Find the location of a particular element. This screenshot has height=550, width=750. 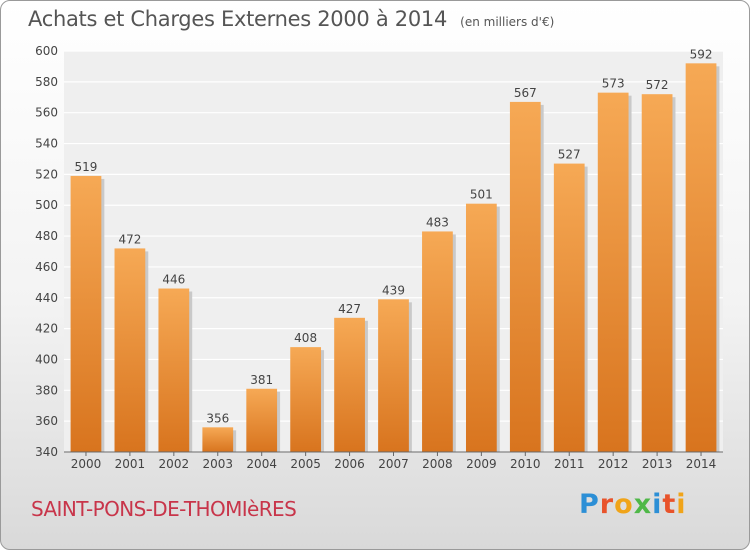

bar-value-label: 472 is located at coordinates (129, 239).